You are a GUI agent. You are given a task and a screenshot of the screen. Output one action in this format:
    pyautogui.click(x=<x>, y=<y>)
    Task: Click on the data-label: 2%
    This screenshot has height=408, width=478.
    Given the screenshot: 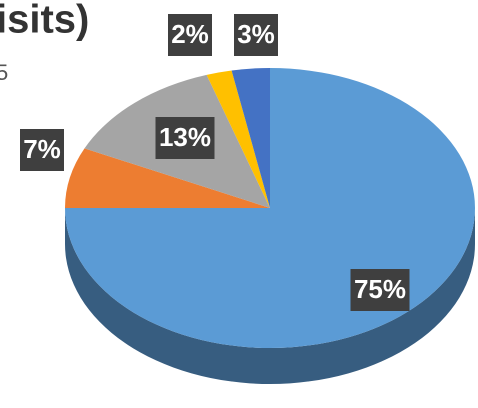 What is the action you would take?
    pyautogui.click(x=190, y=34)
    